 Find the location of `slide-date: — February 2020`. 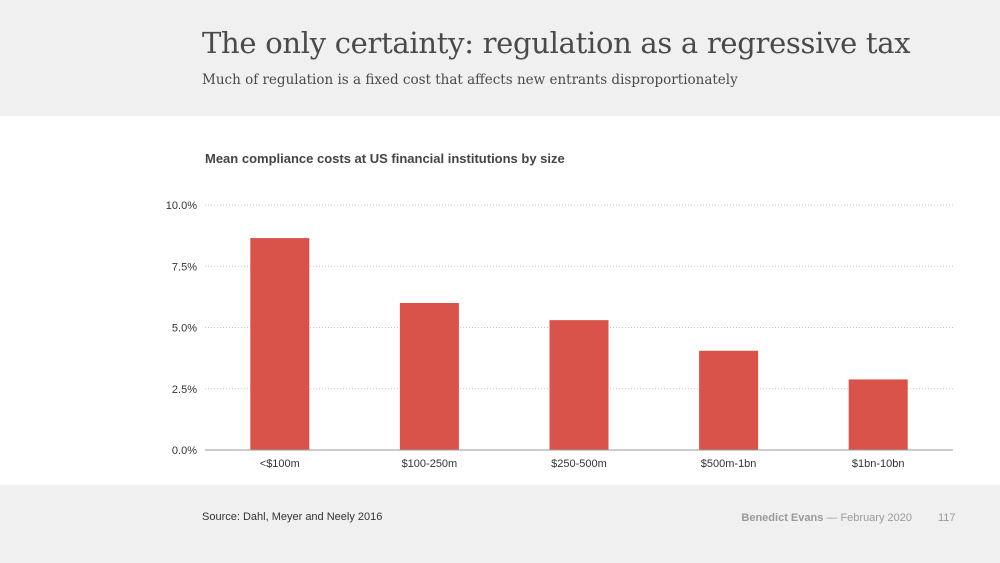

slide-date: — February 2020 is located at coordinates (869, 518).